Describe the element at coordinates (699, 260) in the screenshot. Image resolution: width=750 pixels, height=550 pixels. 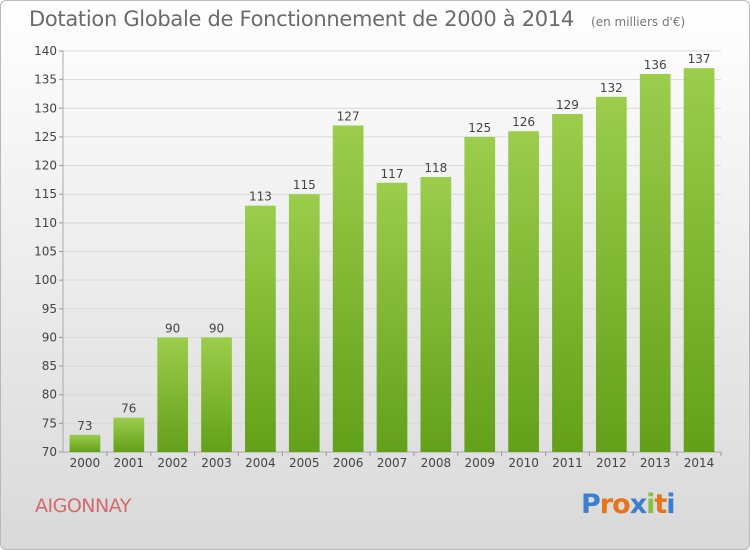
I see `bar-2014` at that location.